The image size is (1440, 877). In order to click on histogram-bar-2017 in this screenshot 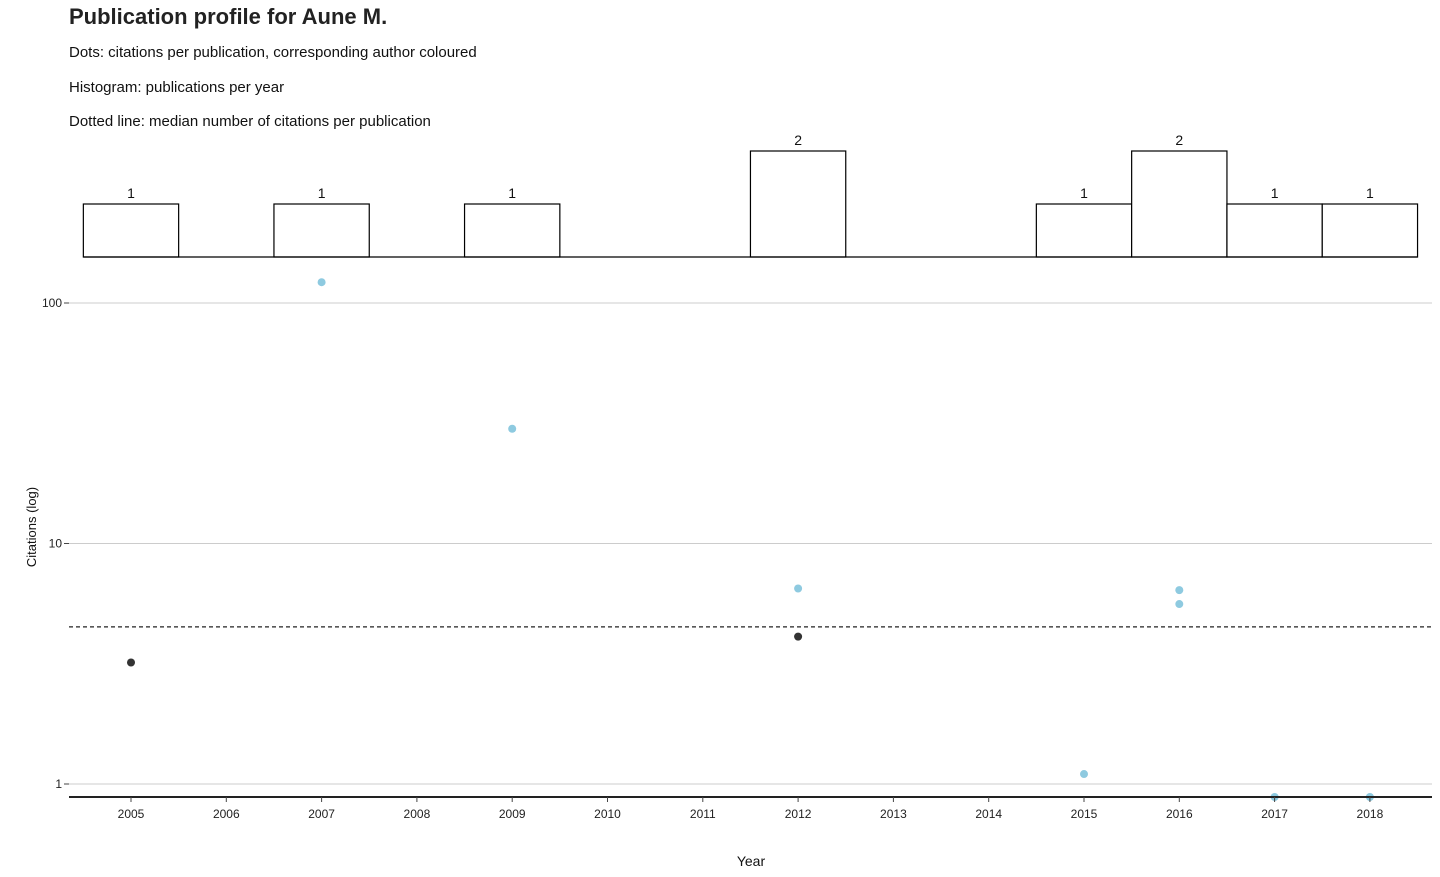, I will do `click(1274, 230)`.